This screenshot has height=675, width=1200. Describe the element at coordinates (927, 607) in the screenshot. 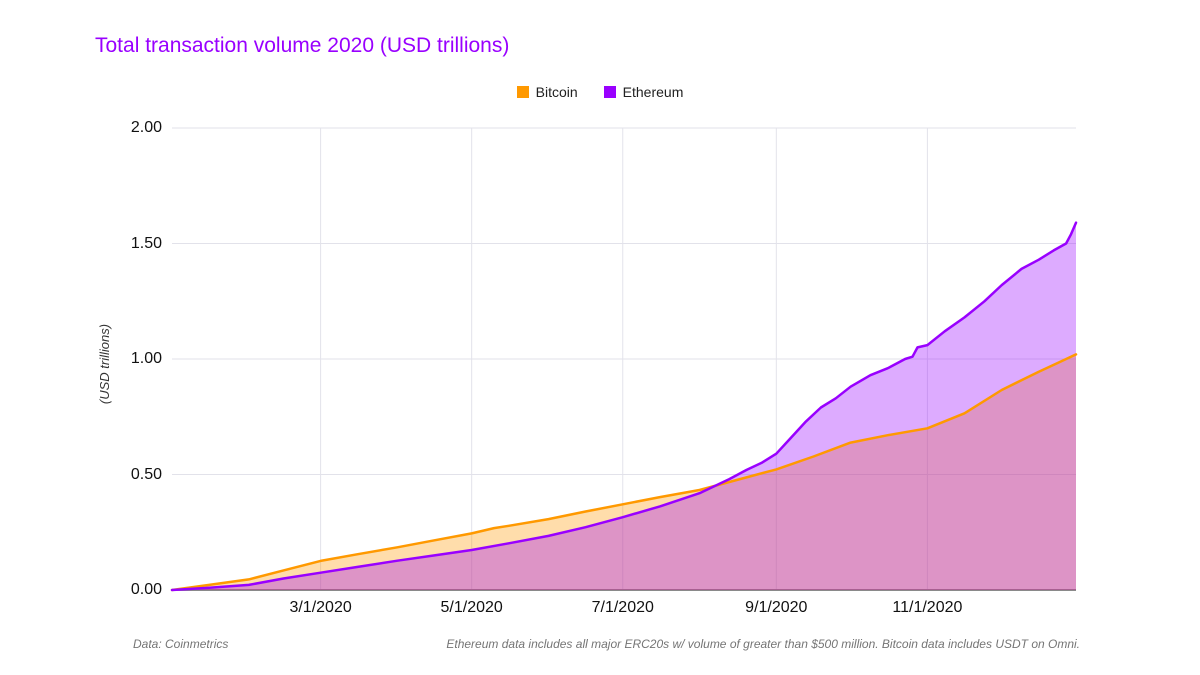

I see `x-tick-label: 11/1/2020` at that location.